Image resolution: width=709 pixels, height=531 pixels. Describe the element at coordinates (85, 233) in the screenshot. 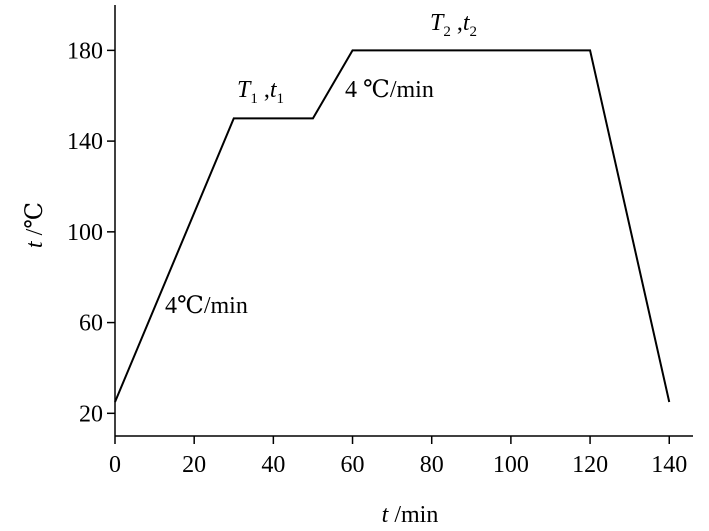

I see `y-tick-label: 100` at that location.